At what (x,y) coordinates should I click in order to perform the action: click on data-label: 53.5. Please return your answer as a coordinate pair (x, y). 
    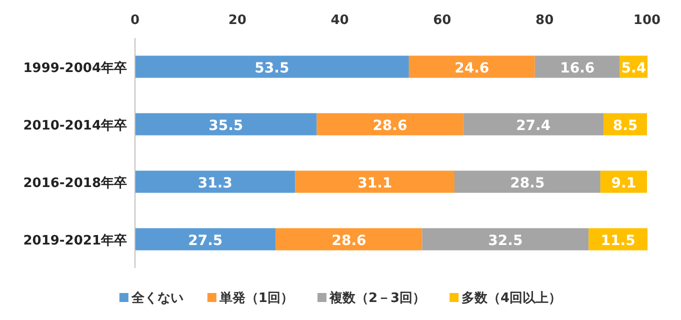
    Looking at the image, I should click on (272, 68).